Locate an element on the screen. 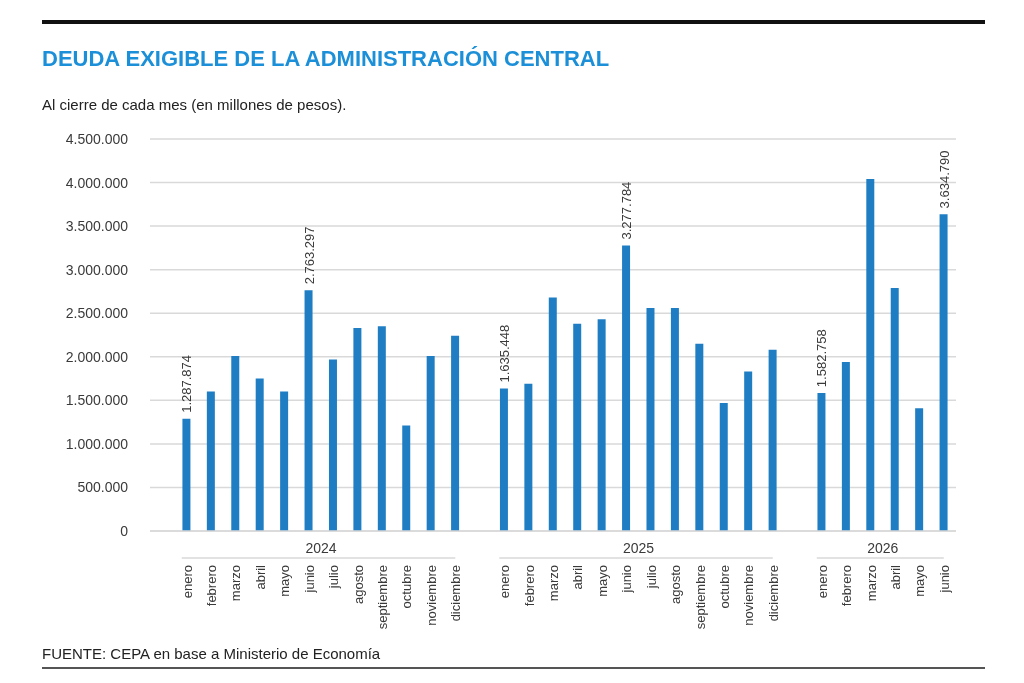 The image size is (1024, 683). source-note: FUENTE: CEPA en base a Ministerio de Economía is located at coordinates (211, 654).